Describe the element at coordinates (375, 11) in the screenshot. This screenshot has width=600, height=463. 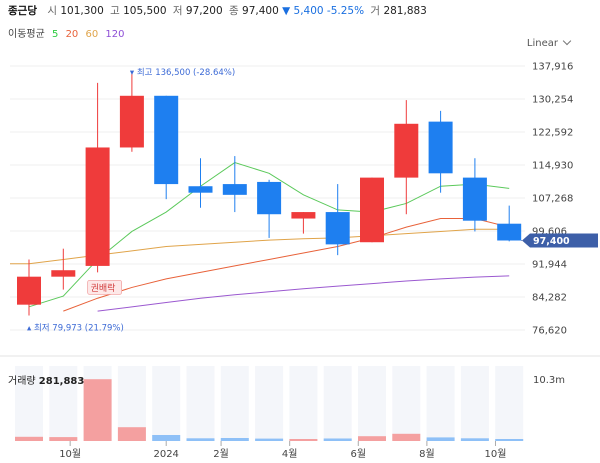
I see `volume-label: 거` at that location.